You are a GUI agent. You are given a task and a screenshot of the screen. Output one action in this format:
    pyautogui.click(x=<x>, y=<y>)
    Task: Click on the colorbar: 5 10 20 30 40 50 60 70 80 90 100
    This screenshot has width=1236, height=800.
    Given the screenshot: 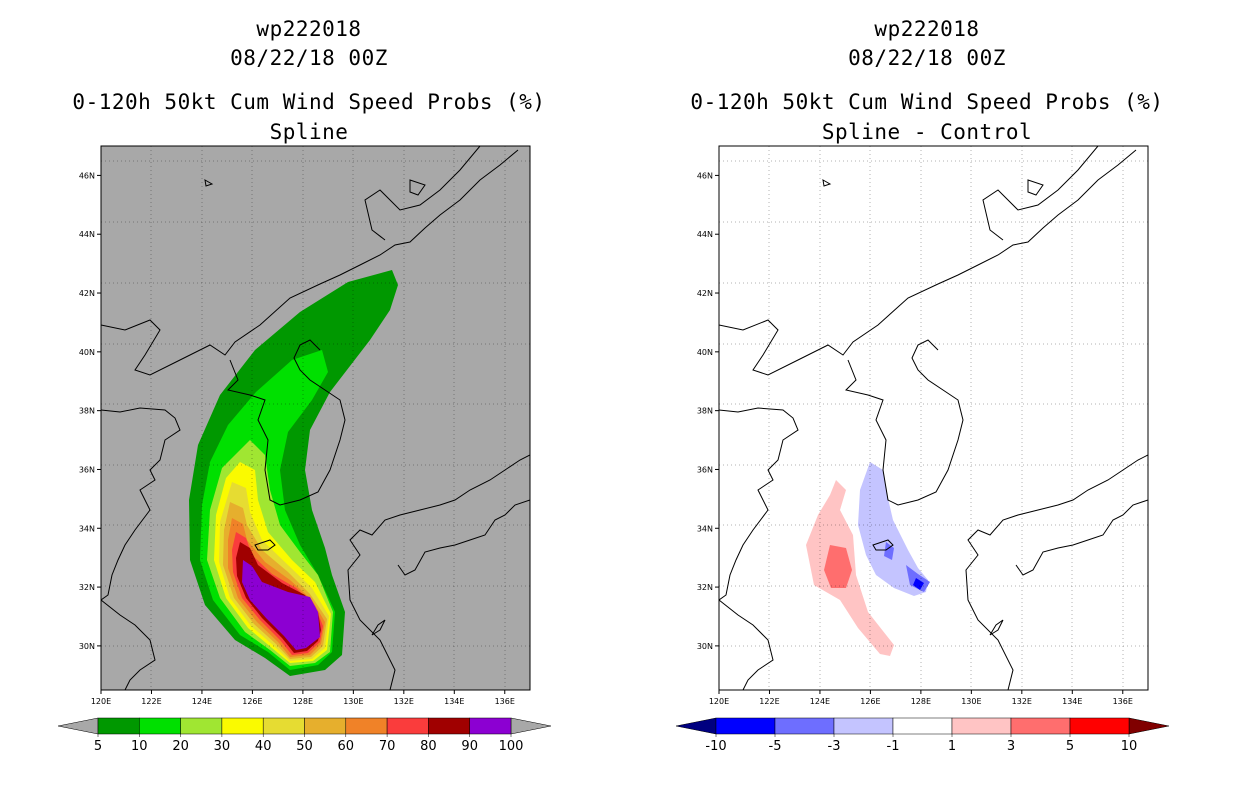 What is the action you would take?
    pyautogui.click(x=304, y=735)
    